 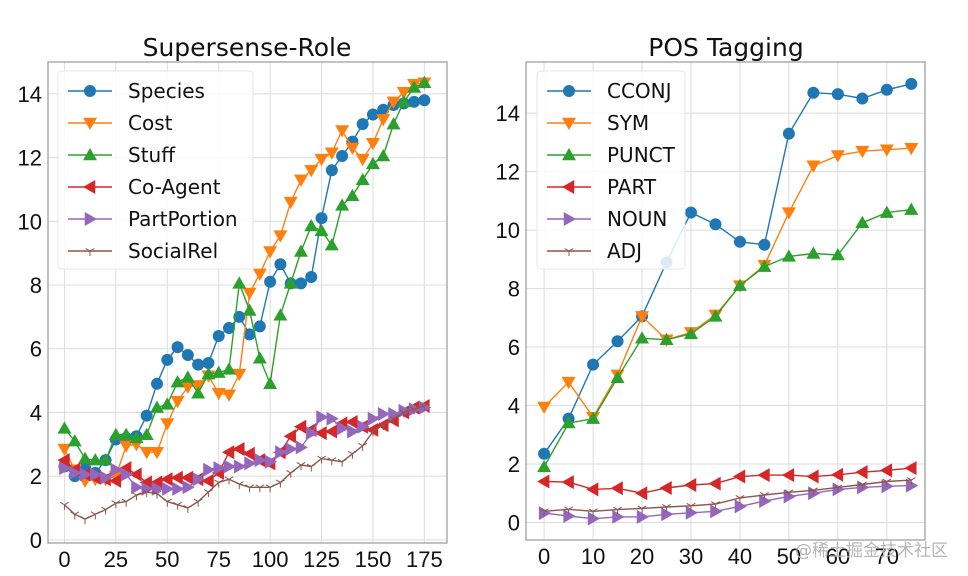 What do you see at coordinates (173, 251) in the screenshot?
I see `legend-label: SocialRel` at bounding box center [173, 251].